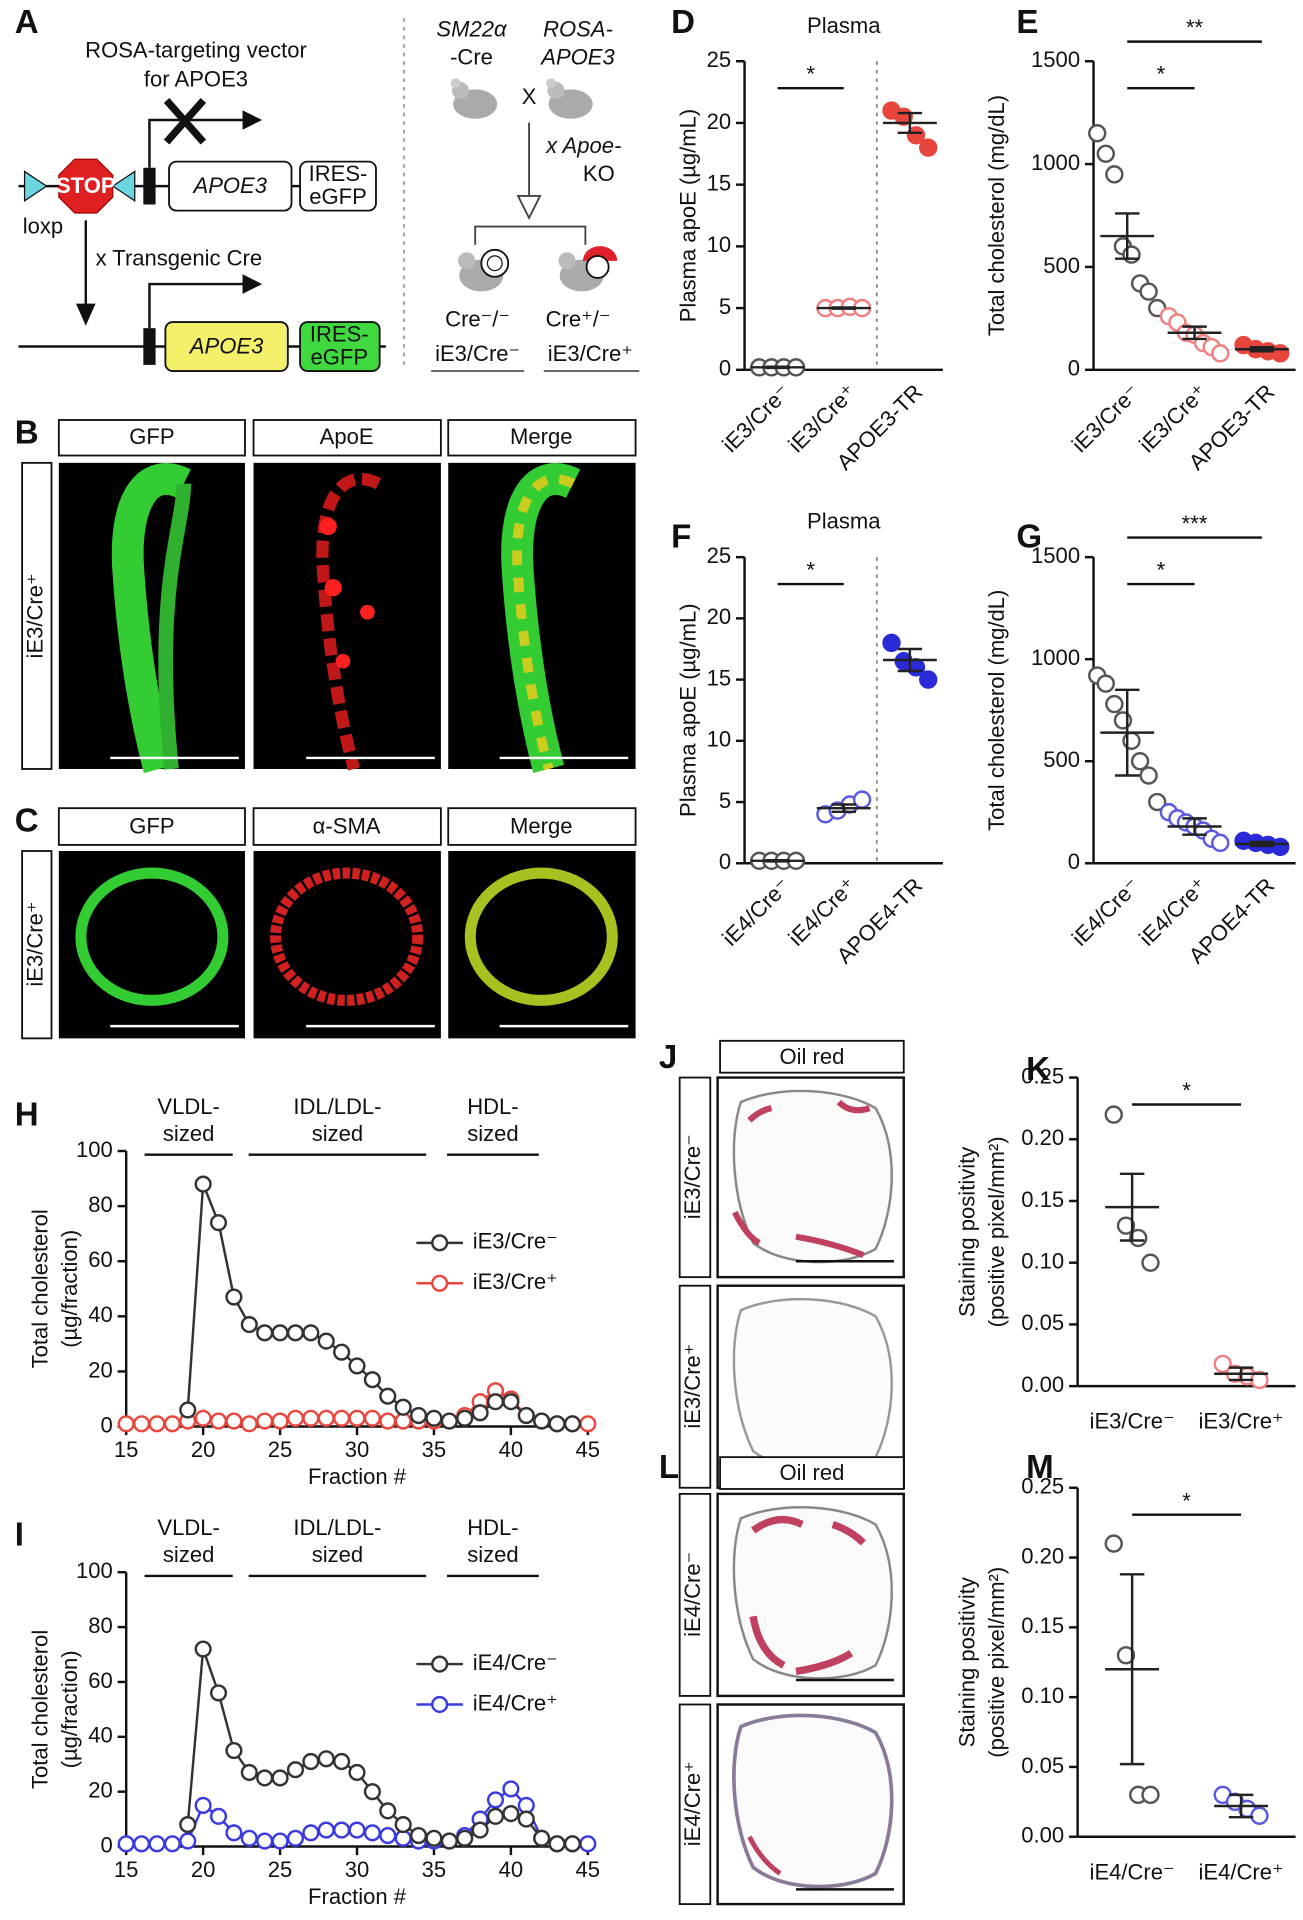 Image resolution: width=1303 pixels, height=1920 pixels. Describe the element at coordinates (515, 1662) in the screenshot. I see `legend-label: iE4/Cre⁻` at that location.